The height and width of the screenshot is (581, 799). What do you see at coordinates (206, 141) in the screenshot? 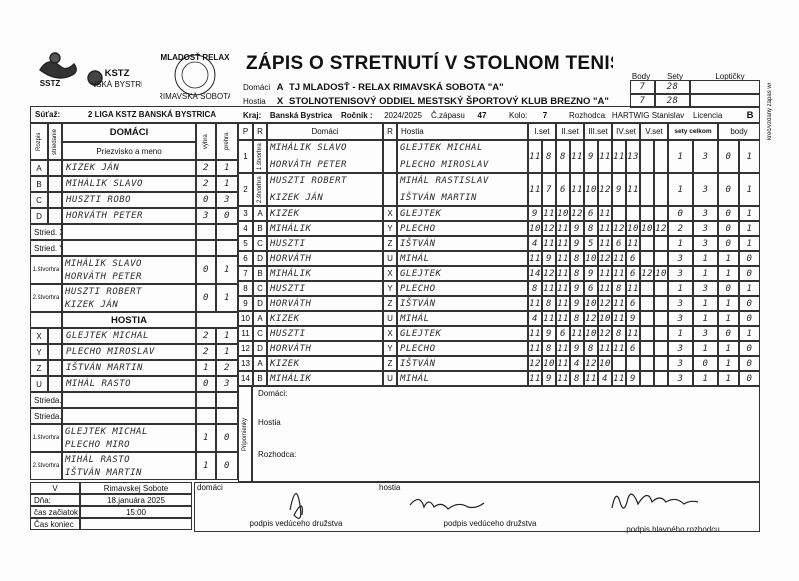
I see `header-cell: výhra` at bounding box center [206, 141].